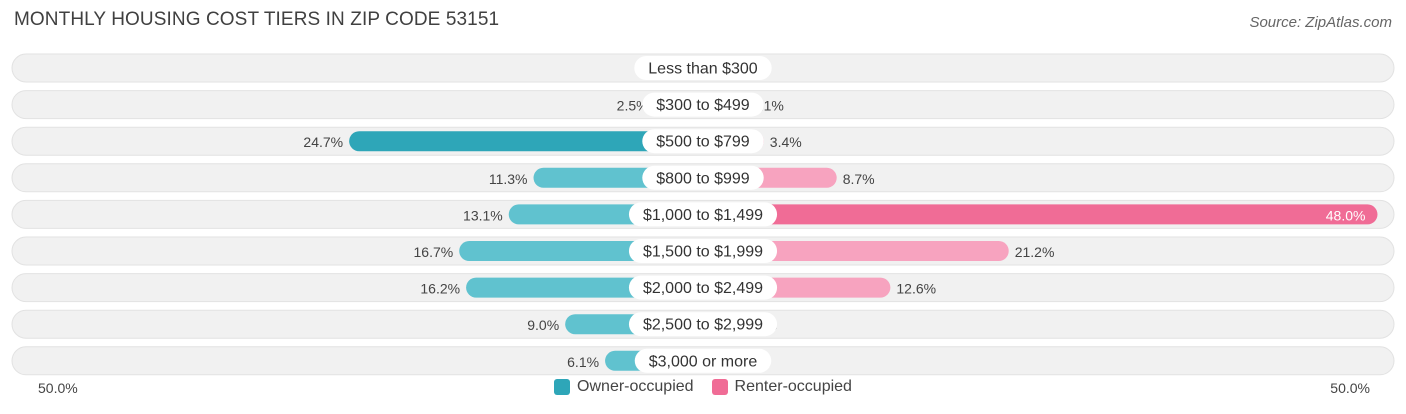 This screenshot has width=1406, height=414. I want to click on owner-value-label: 24.7%, so click(323, 142).